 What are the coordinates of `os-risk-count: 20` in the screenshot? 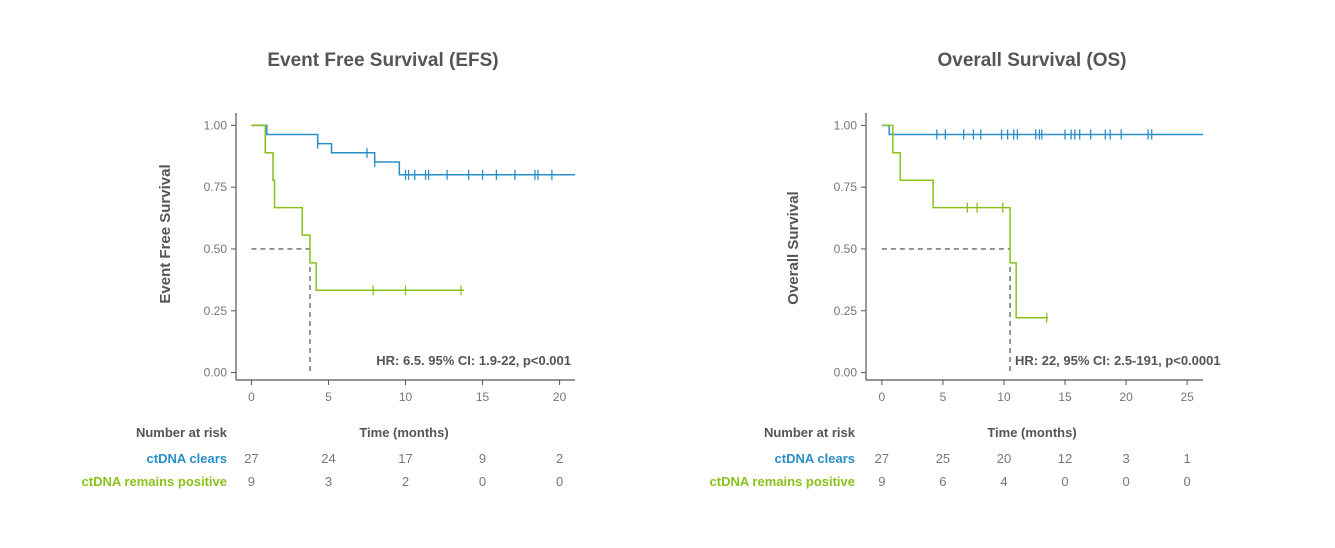 It's located at (1004, 458).